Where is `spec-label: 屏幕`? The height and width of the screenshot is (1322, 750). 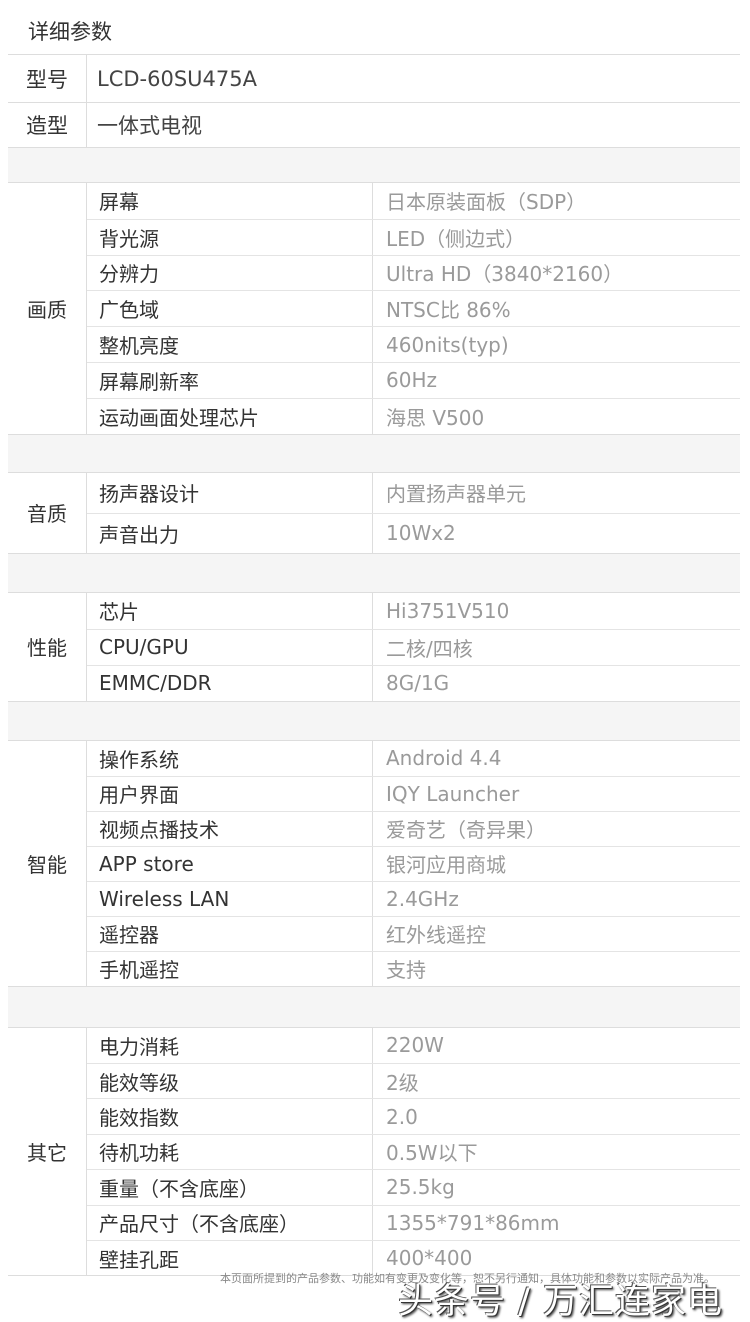 spec-label: 屏幕 is located at coordinates (230, 201).